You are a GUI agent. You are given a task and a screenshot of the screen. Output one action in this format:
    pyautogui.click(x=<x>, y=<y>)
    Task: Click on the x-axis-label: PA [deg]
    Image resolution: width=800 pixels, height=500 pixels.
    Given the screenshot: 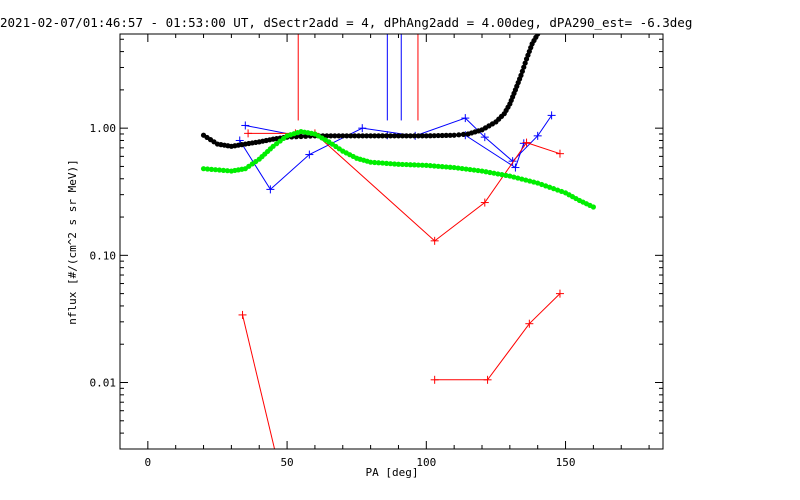 What is the action you would take?
    pyautogui.click(x=392, y=472)
    